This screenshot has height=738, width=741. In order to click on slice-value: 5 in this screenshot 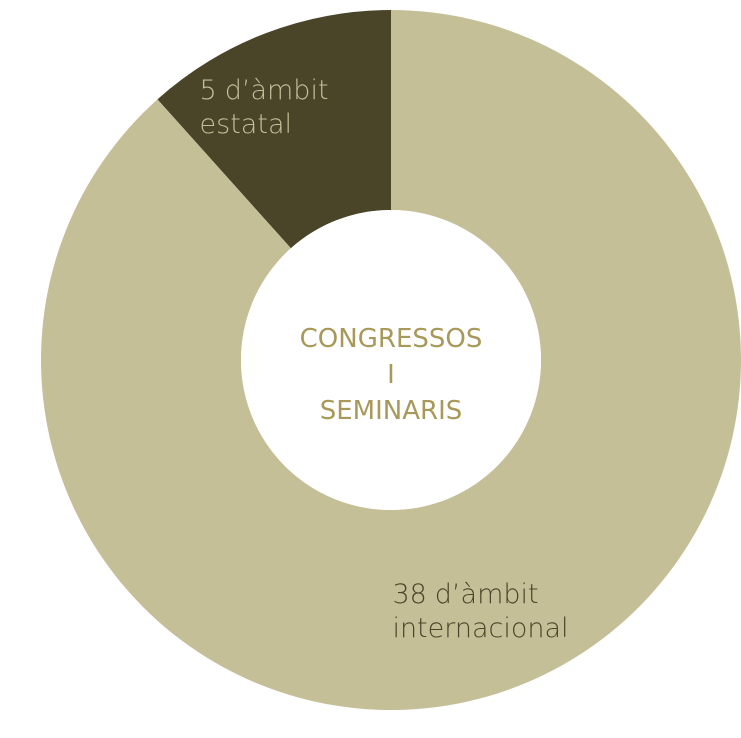, I will do `click(208, 90)`.